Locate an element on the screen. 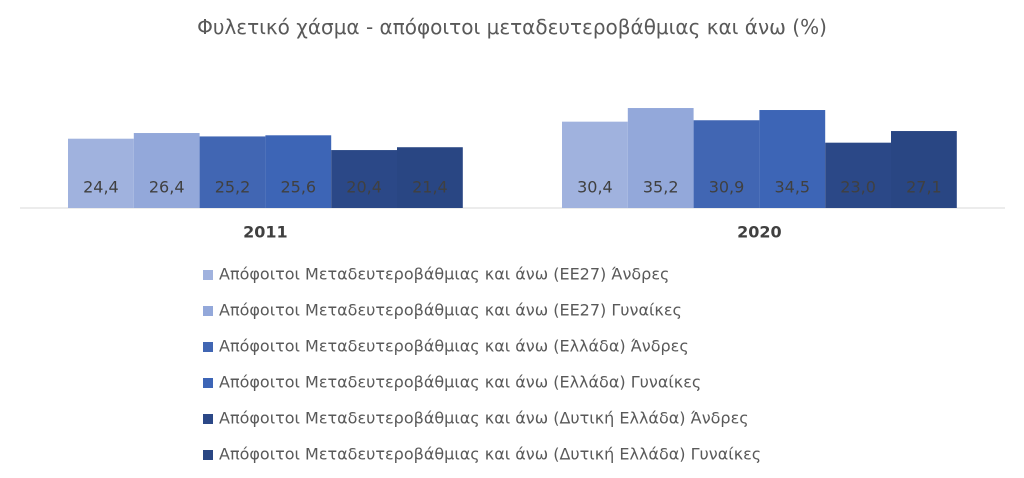 This screenshot has height=478, width=1024. x-tick-label: 2020 is located at coordinates (759, 232).